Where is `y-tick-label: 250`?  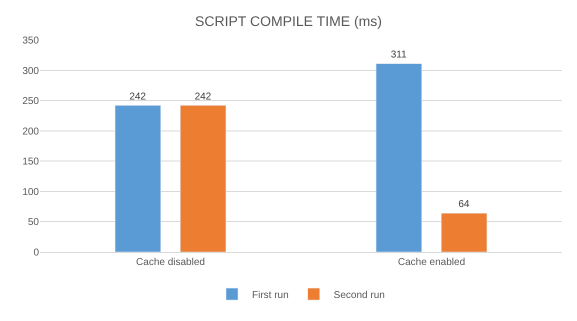
y-tick-label: 250 is located at coordinates (31, 102).